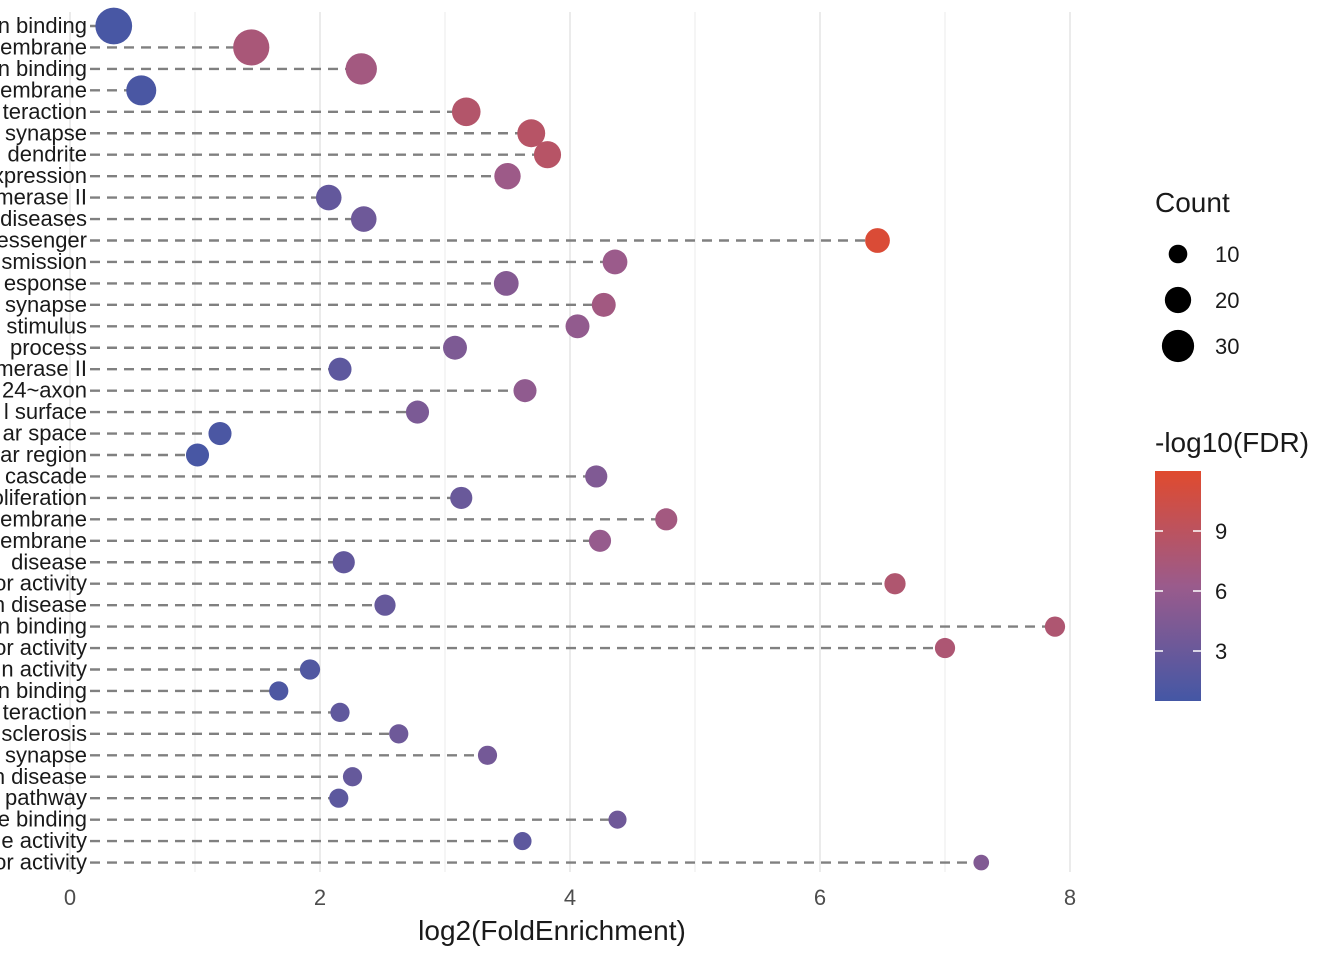  What do you see at coordinates (46, 797) in the screenshot?
I see `y-tick-label: pathway` at bounding box center [46, 797].